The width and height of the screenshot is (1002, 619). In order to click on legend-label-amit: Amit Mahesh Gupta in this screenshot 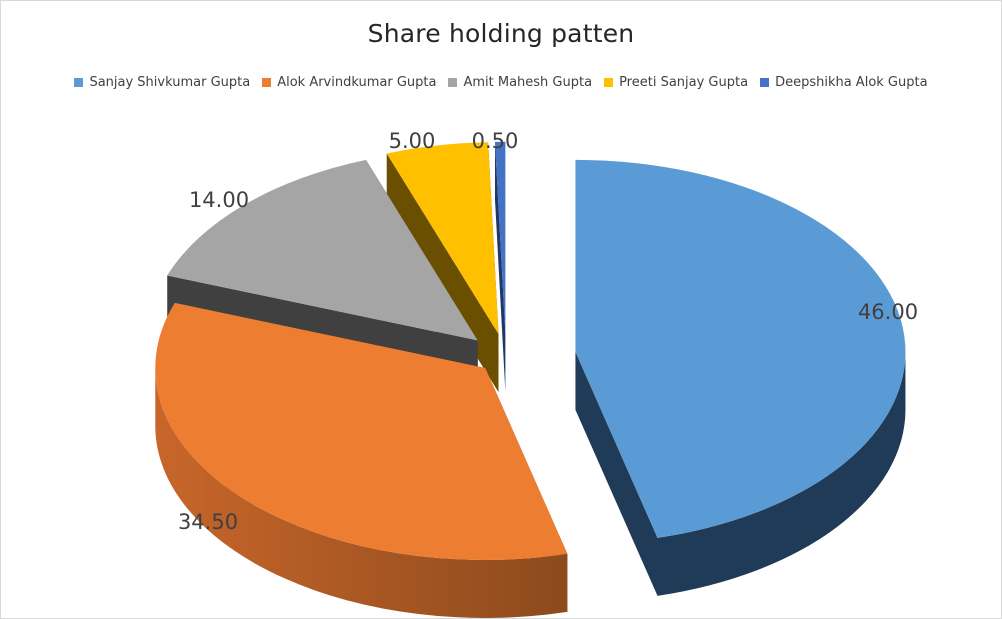, I will do `click(528, 82)`.